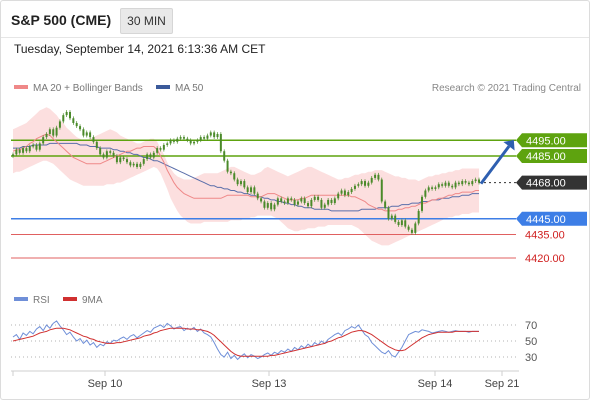 The height and width of the screenshot is (400, 590). What do you see at coordinates (546, 184) in the screenshot?
I see `level-label-4468.00: 4468.00` at bounding box center [546, 184].